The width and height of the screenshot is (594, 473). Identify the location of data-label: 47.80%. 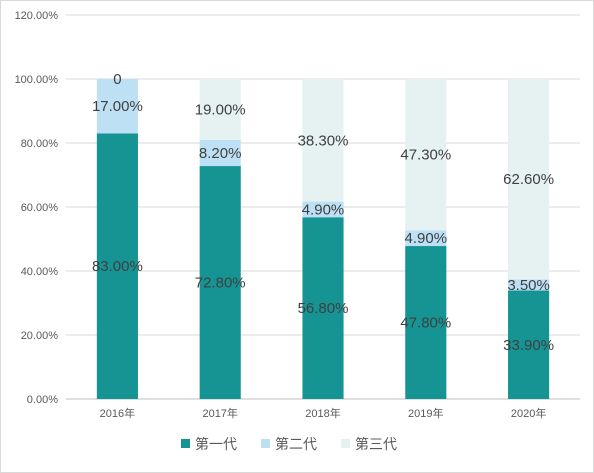
(425, 323).